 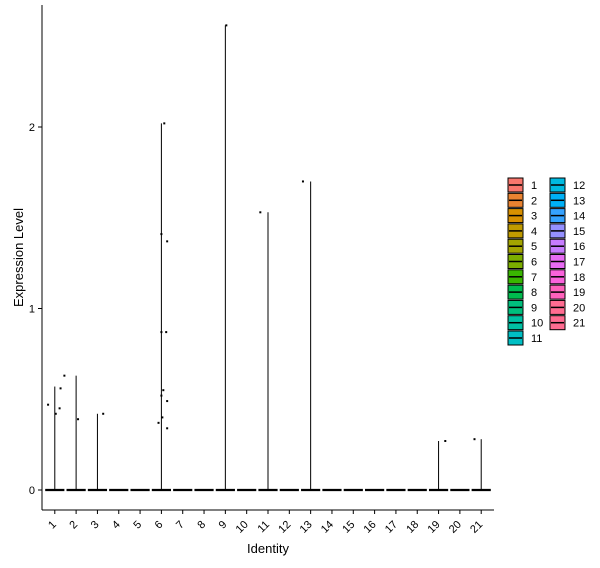 What do you see at coordinates (522, 277) in the screenshot?
I see `legend-item-7: 7` at bounding box center [522, 277].